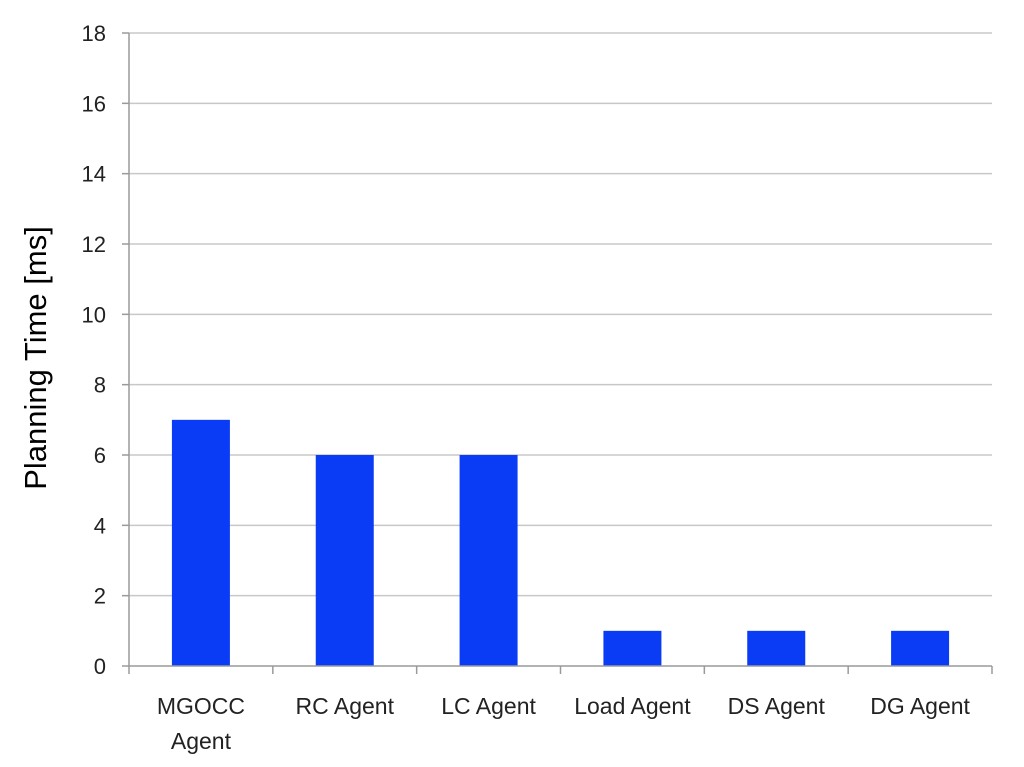  Describe the element at coordinates (94, 244) in the screenshot. I see `y-tick-label: 12` at that location.